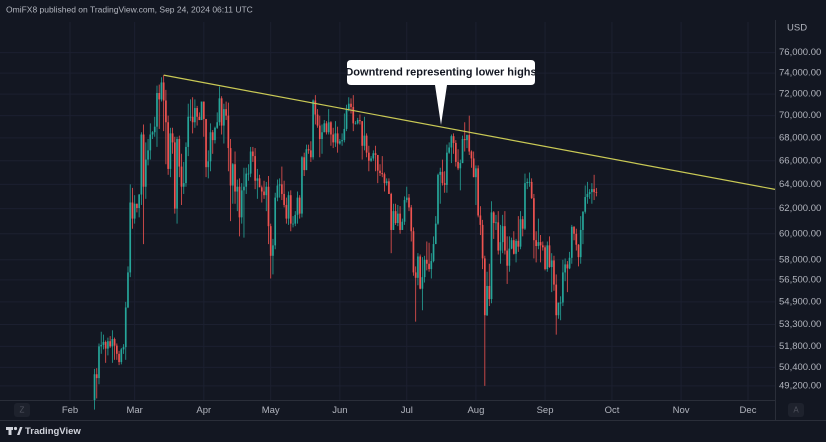 The width and height of the screenshot is (826, 442). Describe the element at coordinates (10, 431) in the screenshot. I see `logo-part` at that location.